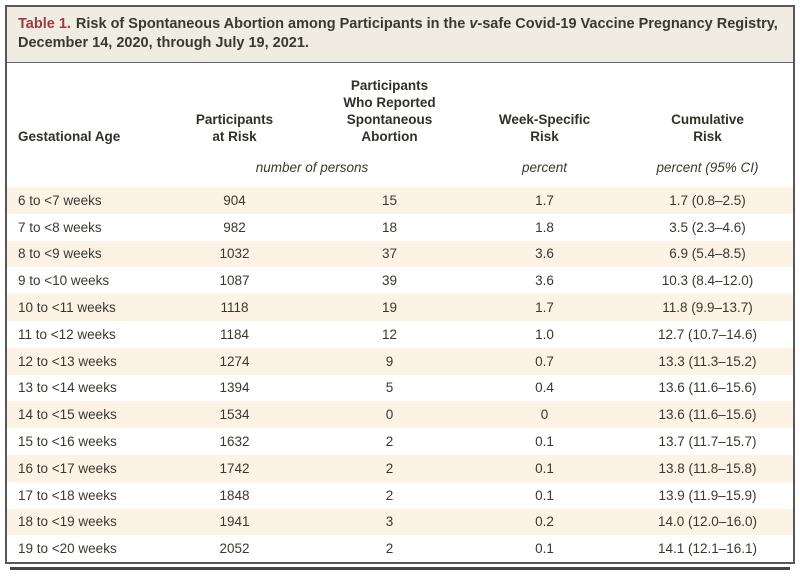 This screenshot has height=576, width=800. I want to click on column-header-cumulative-risk: Cumulative Risk, so click(707, 128).